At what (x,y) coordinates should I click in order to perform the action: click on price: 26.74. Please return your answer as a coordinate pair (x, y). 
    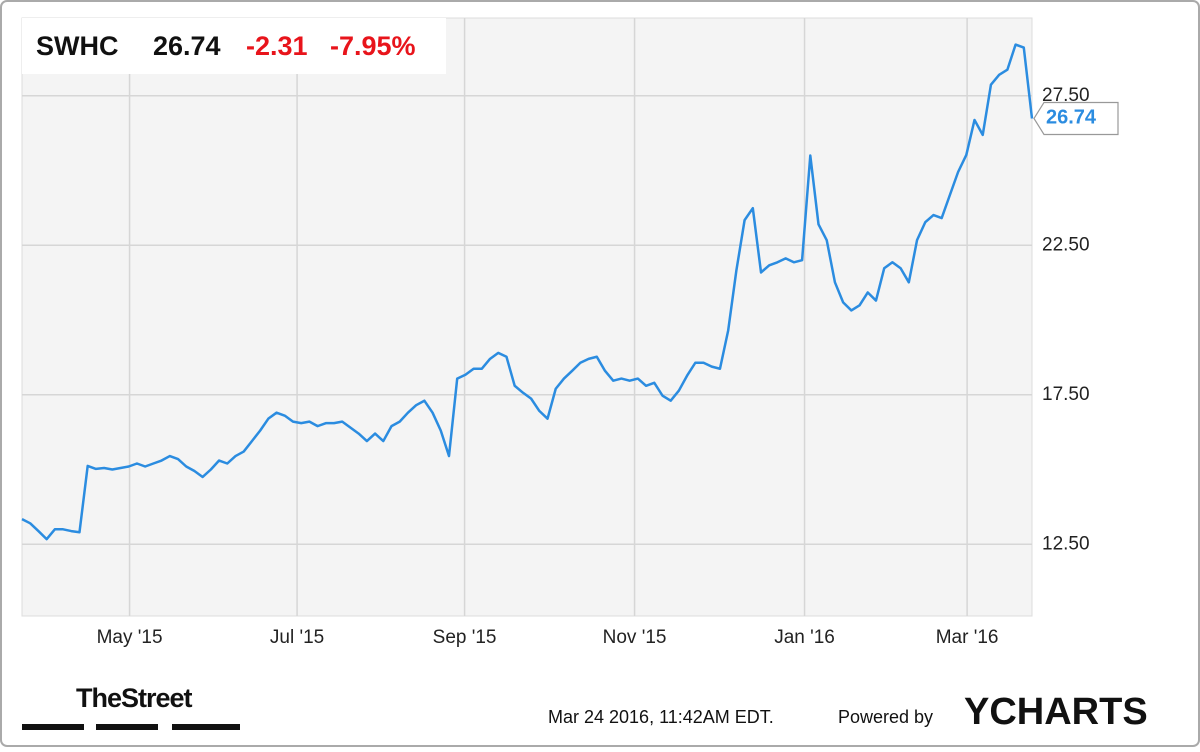
    Looking at the image, I should click on (187, 46).